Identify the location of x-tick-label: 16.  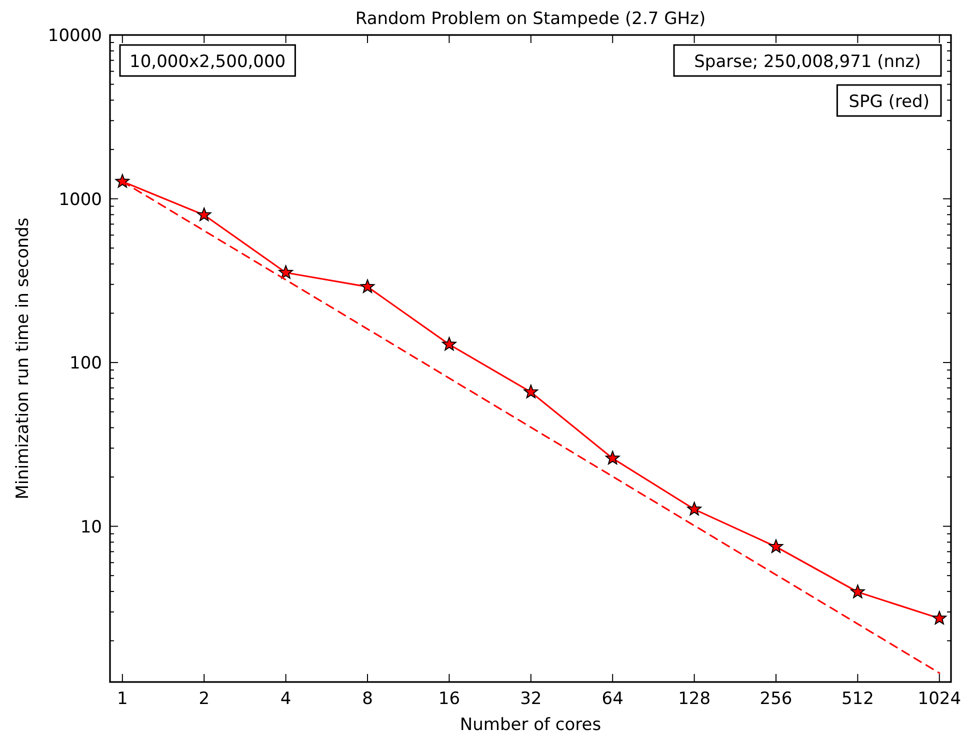
(449, 699).